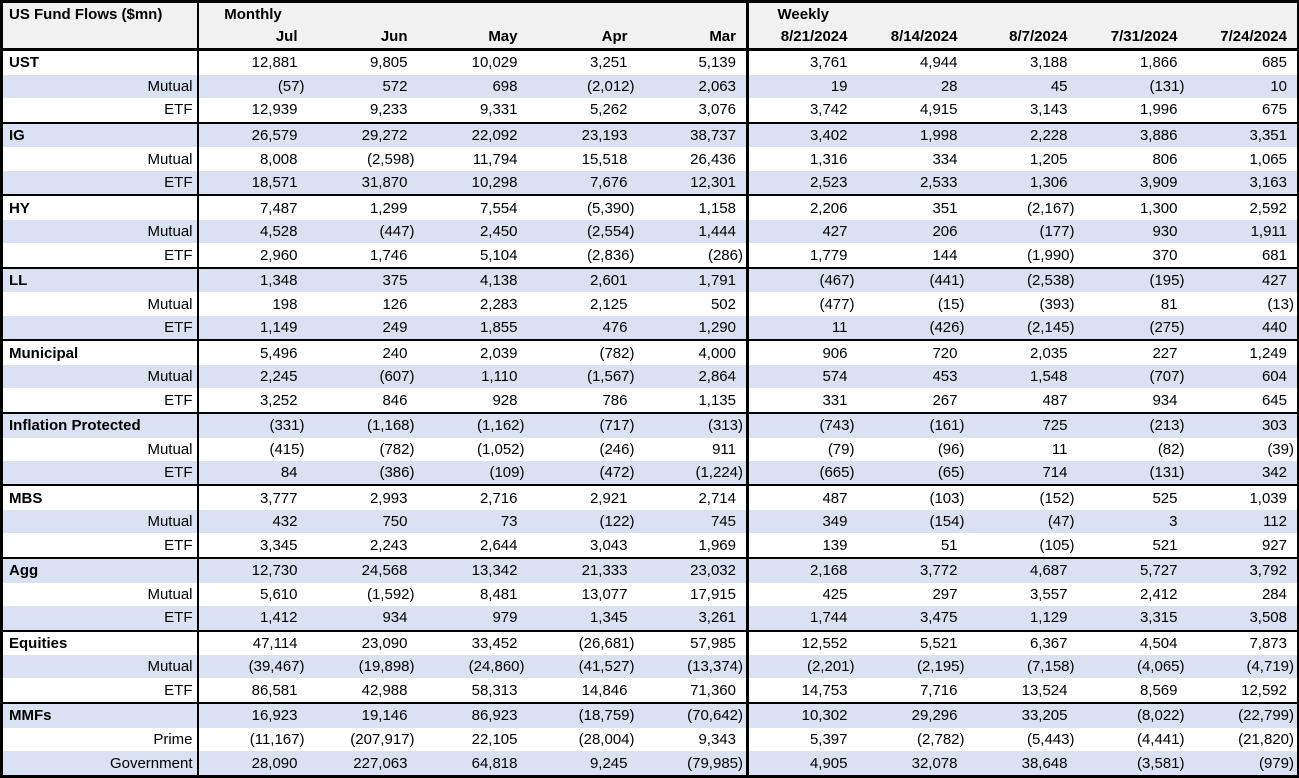 The image size is (1299, 778). Describe the element at coordinates (693, 159) in the screenshot. I see `cell-monthly: 26,436` at that location.